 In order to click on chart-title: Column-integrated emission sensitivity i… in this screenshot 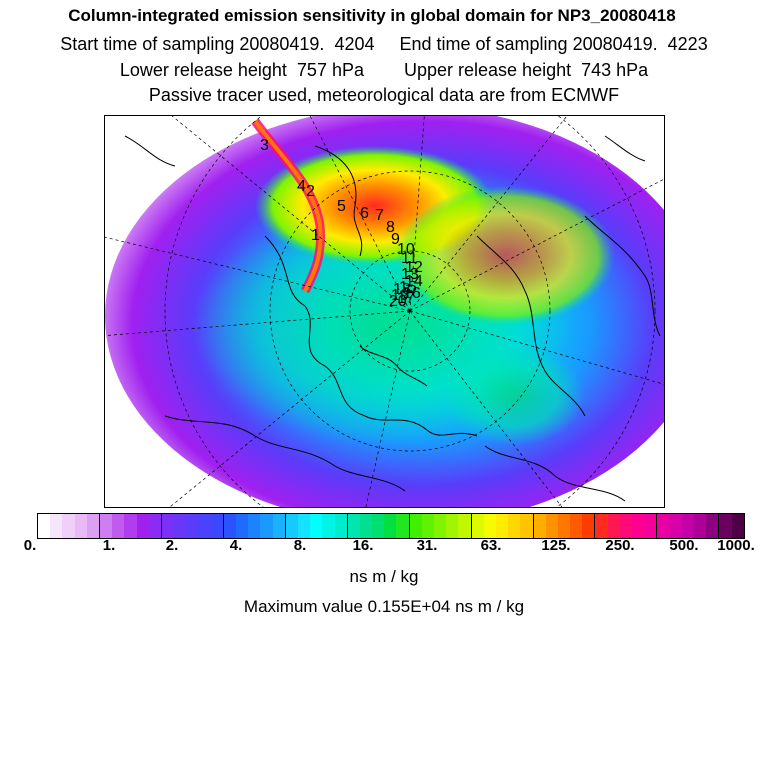, I will do `click(372, 15)`.